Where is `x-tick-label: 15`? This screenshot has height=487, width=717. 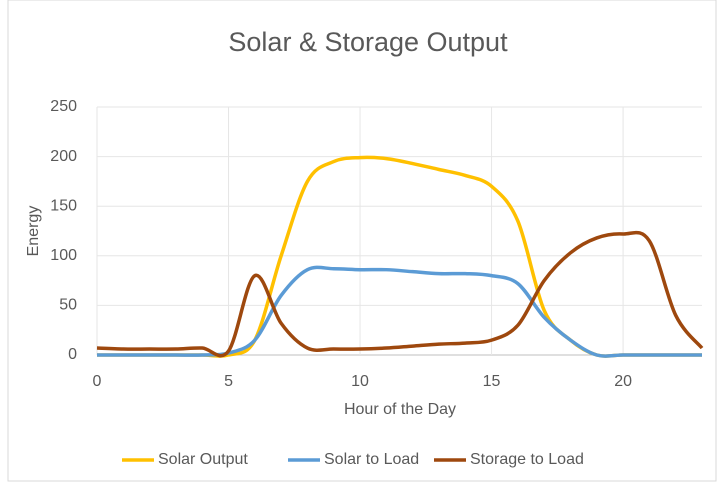
x-tick-label: 15 is located at coordinates (492, 381).